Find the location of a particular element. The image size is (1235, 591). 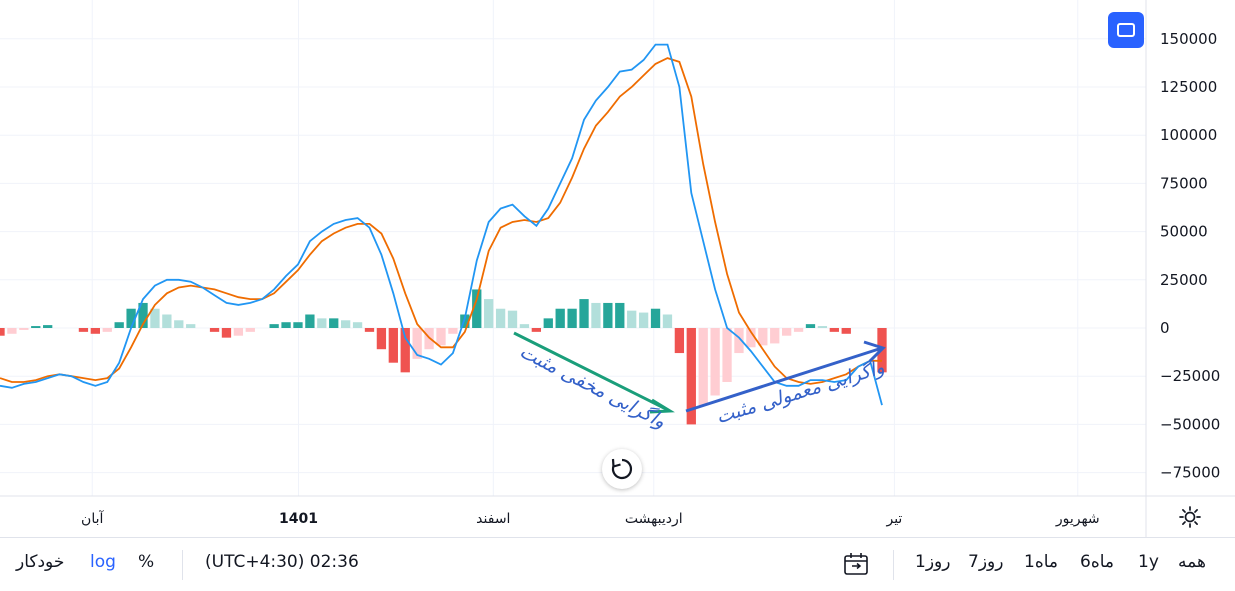

y-tick-label: 125000 is located at coordinates (1188, 87).